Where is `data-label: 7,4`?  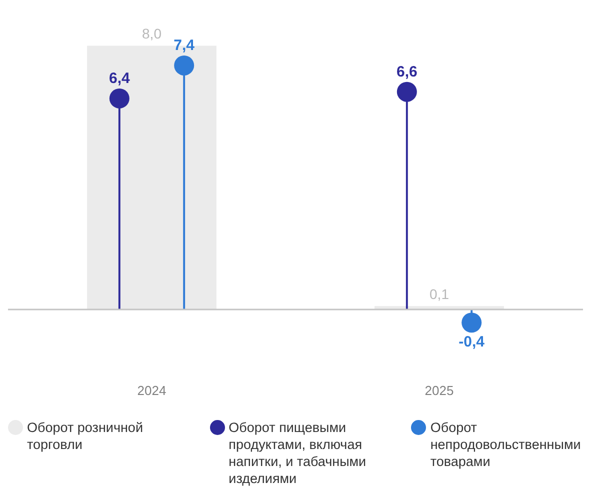
data-label: 7,4 is located at coordinates (185, 45).